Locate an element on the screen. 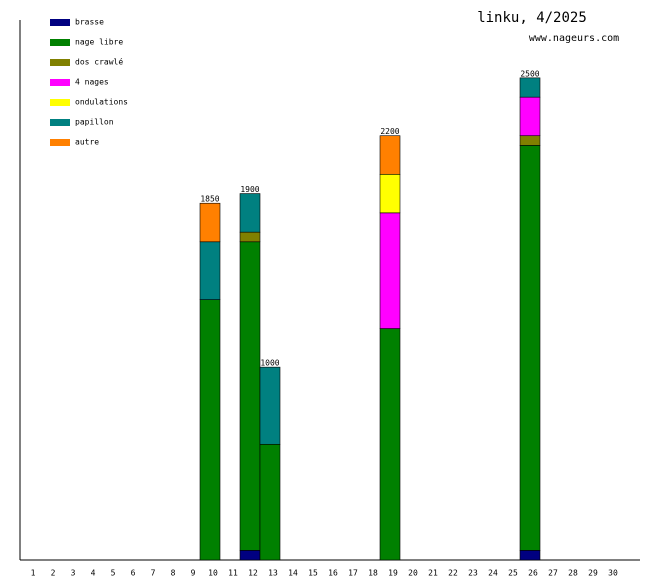 The height and width of the screenshot is (580, 660). legend-label: brasse is located at coordinates (89, 22).